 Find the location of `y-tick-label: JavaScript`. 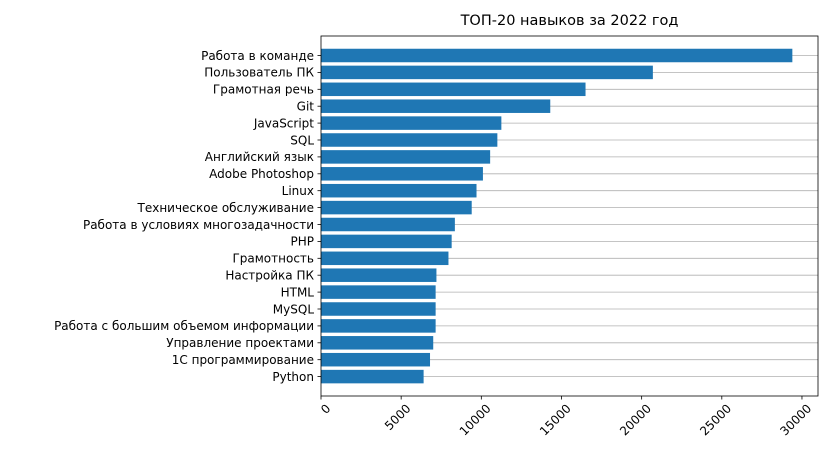

y-tick-label: JavaScript is located at coordinates (283, 123).